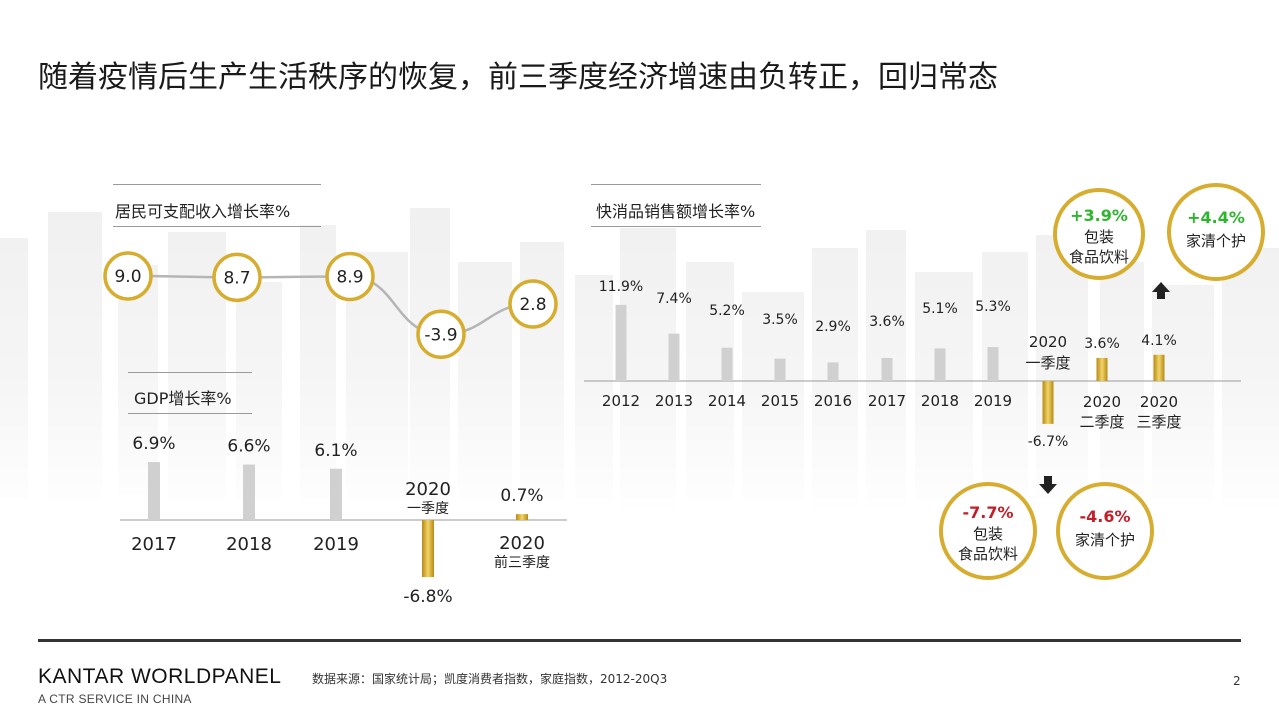 Image resolution: width=1279 pixels, height=719 pixels. What do you see at coordinates (1104, 516) in the screenshot?
I see `callout-value: -4.6%` at bounding box center [1104, 516].